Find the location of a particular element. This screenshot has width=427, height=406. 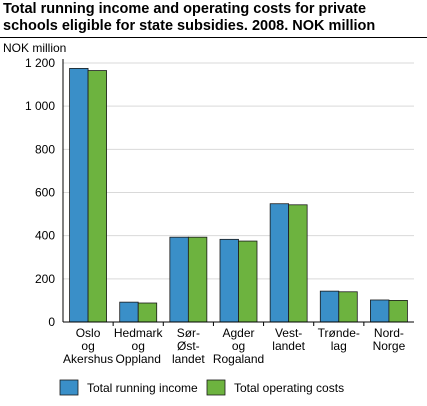

x-tick-label: Nord-Norge is located at coordinates (389, 339).